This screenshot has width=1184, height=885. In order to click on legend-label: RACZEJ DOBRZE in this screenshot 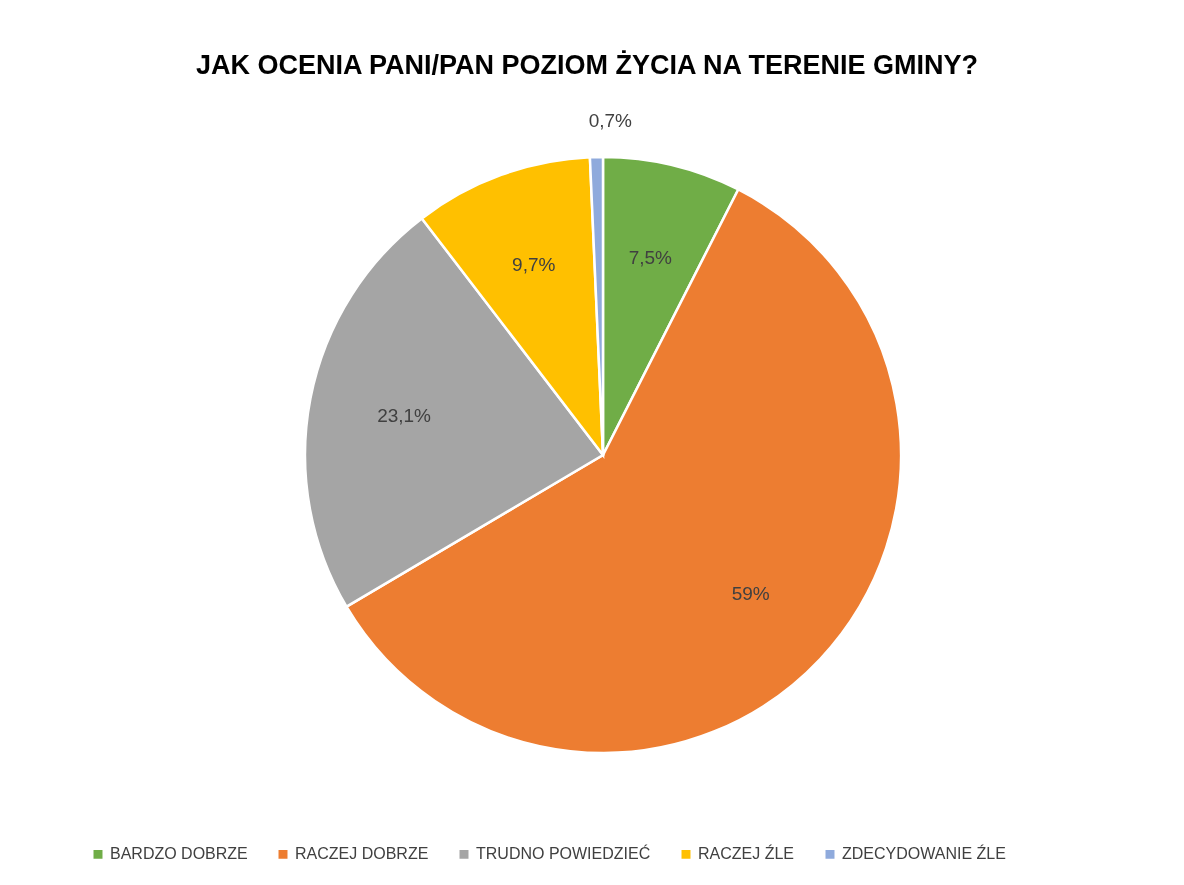, I will do `click(362, 854)`.